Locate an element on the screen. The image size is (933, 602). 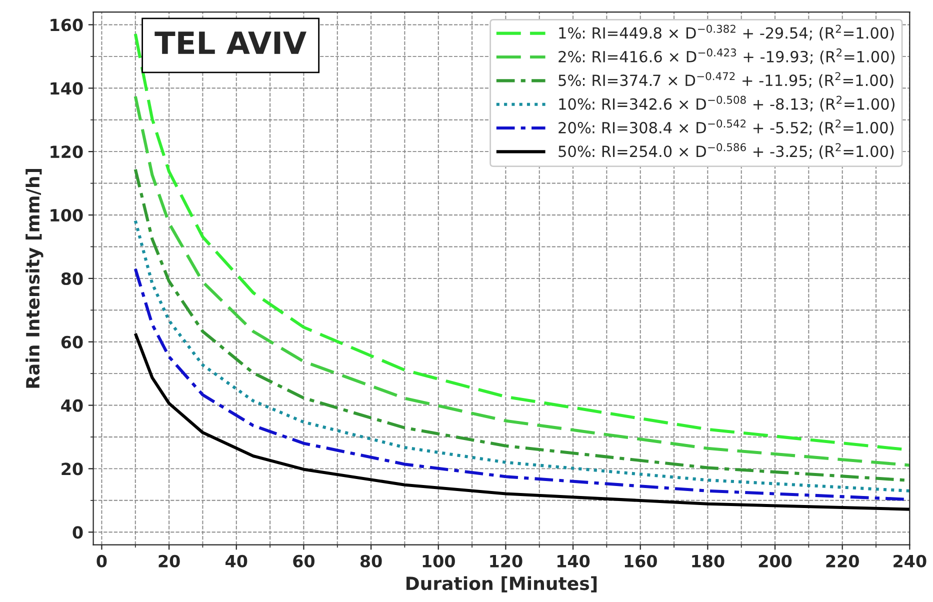
legend-label: 10%: RI=342.6 × D$^{−0.508}$ + -8.13; (R$^{2}$=1.00) is located at coordinates (726, 104).